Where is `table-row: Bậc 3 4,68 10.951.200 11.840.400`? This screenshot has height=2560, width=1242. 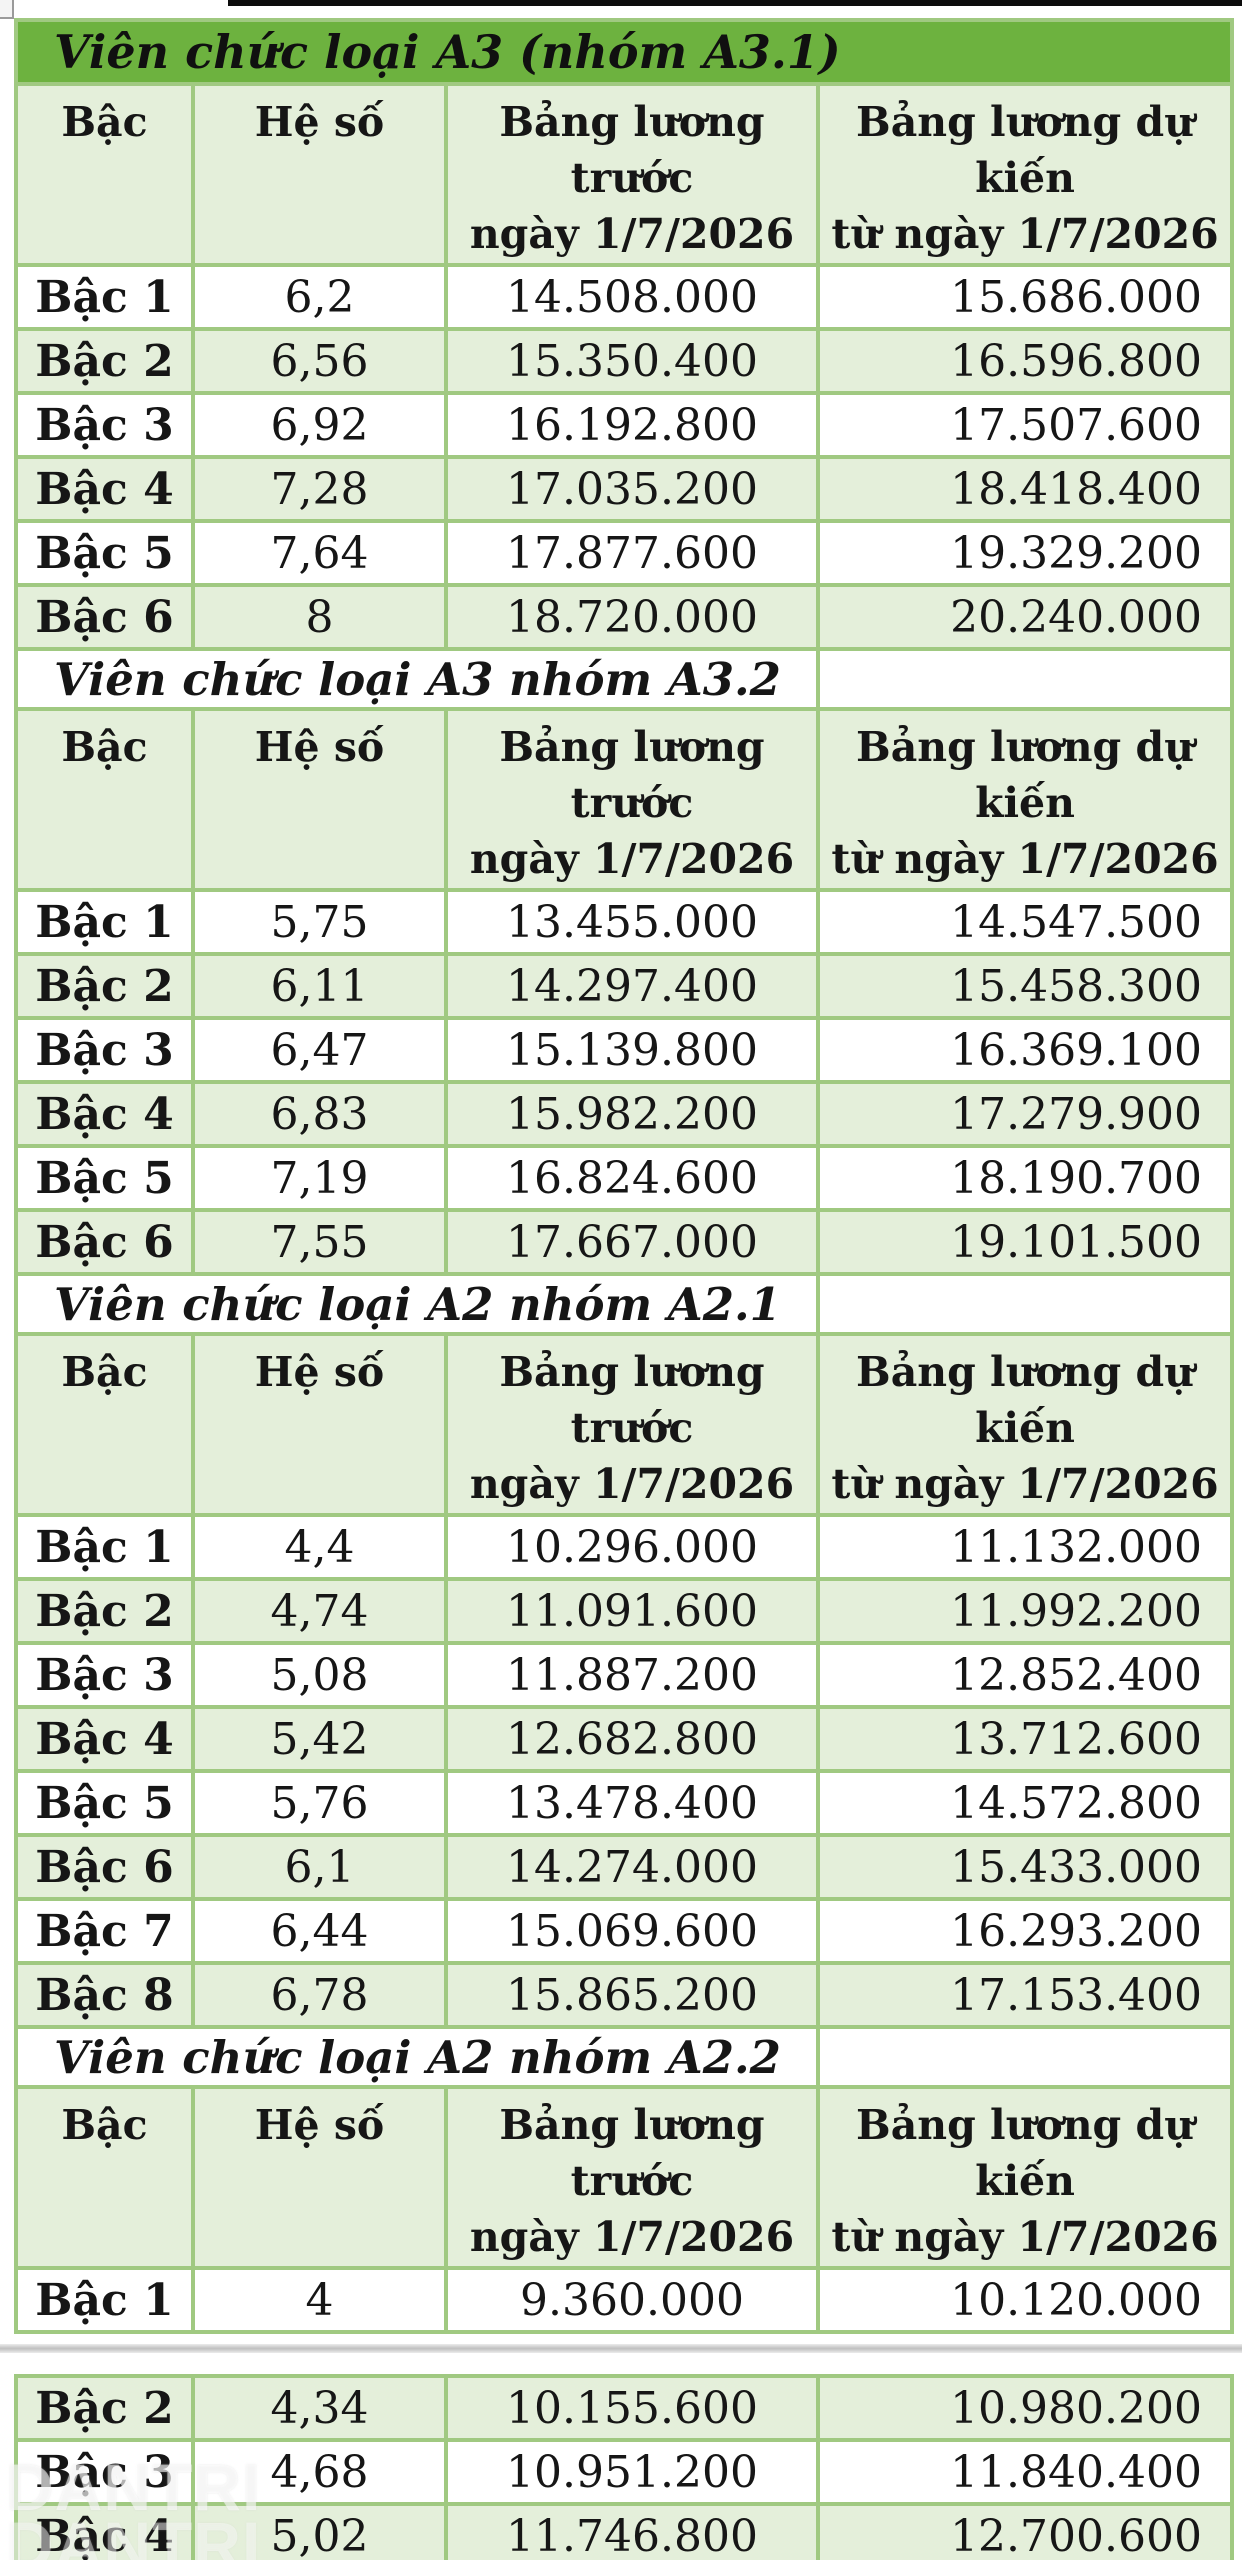 table-row: Bậc 3 4,68 10.951.200 11.840.400 is located at coordinates (624, 2472).